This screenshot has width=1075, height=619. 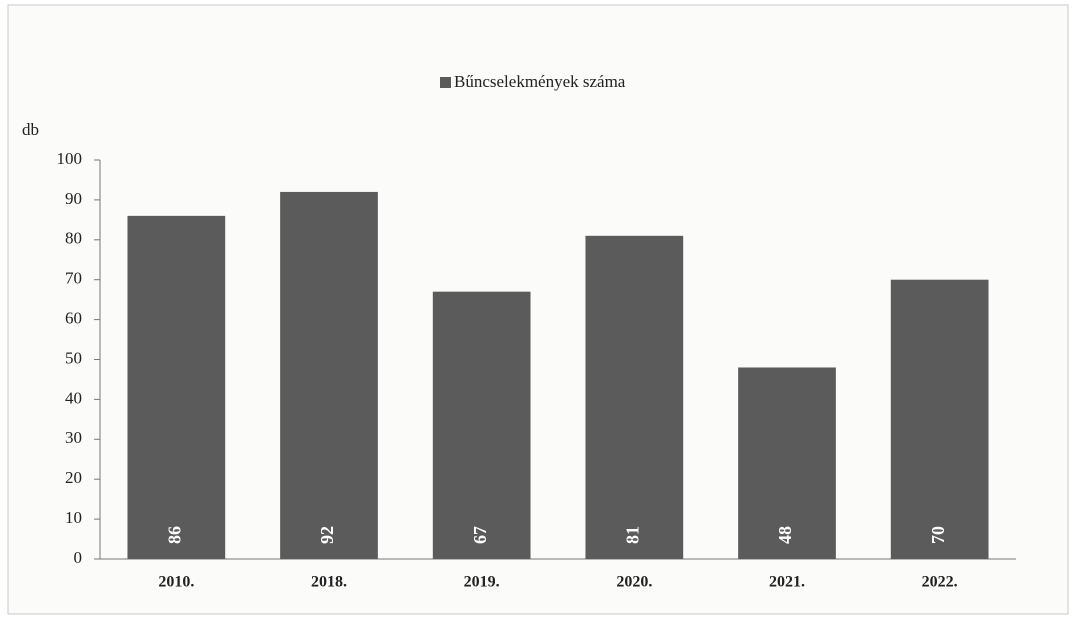 I want to click on x-tick-label: 2010., so click(x=176, y=582).